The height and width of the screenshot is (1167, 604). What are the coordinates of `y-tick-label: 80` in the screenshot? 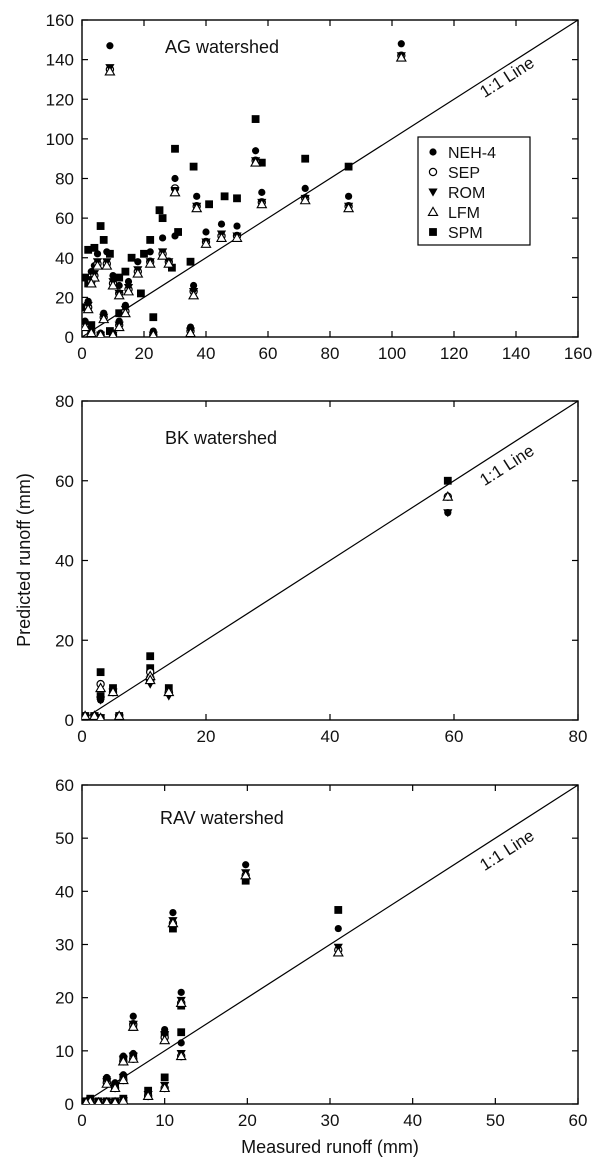 It's located at (64, 179).